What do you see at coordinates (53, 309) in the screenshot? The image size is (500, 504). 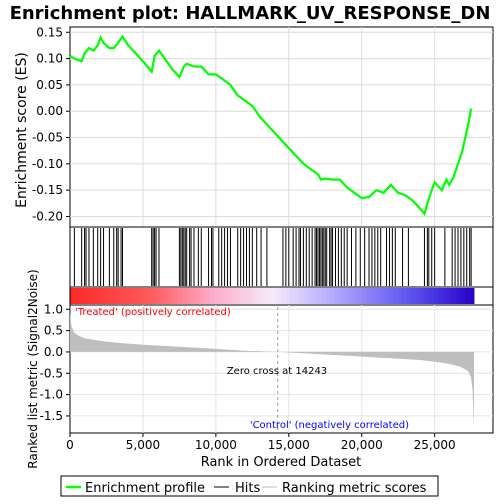 I see `rank-y-tick-label: 1.0` at bounding box center [53, 309].